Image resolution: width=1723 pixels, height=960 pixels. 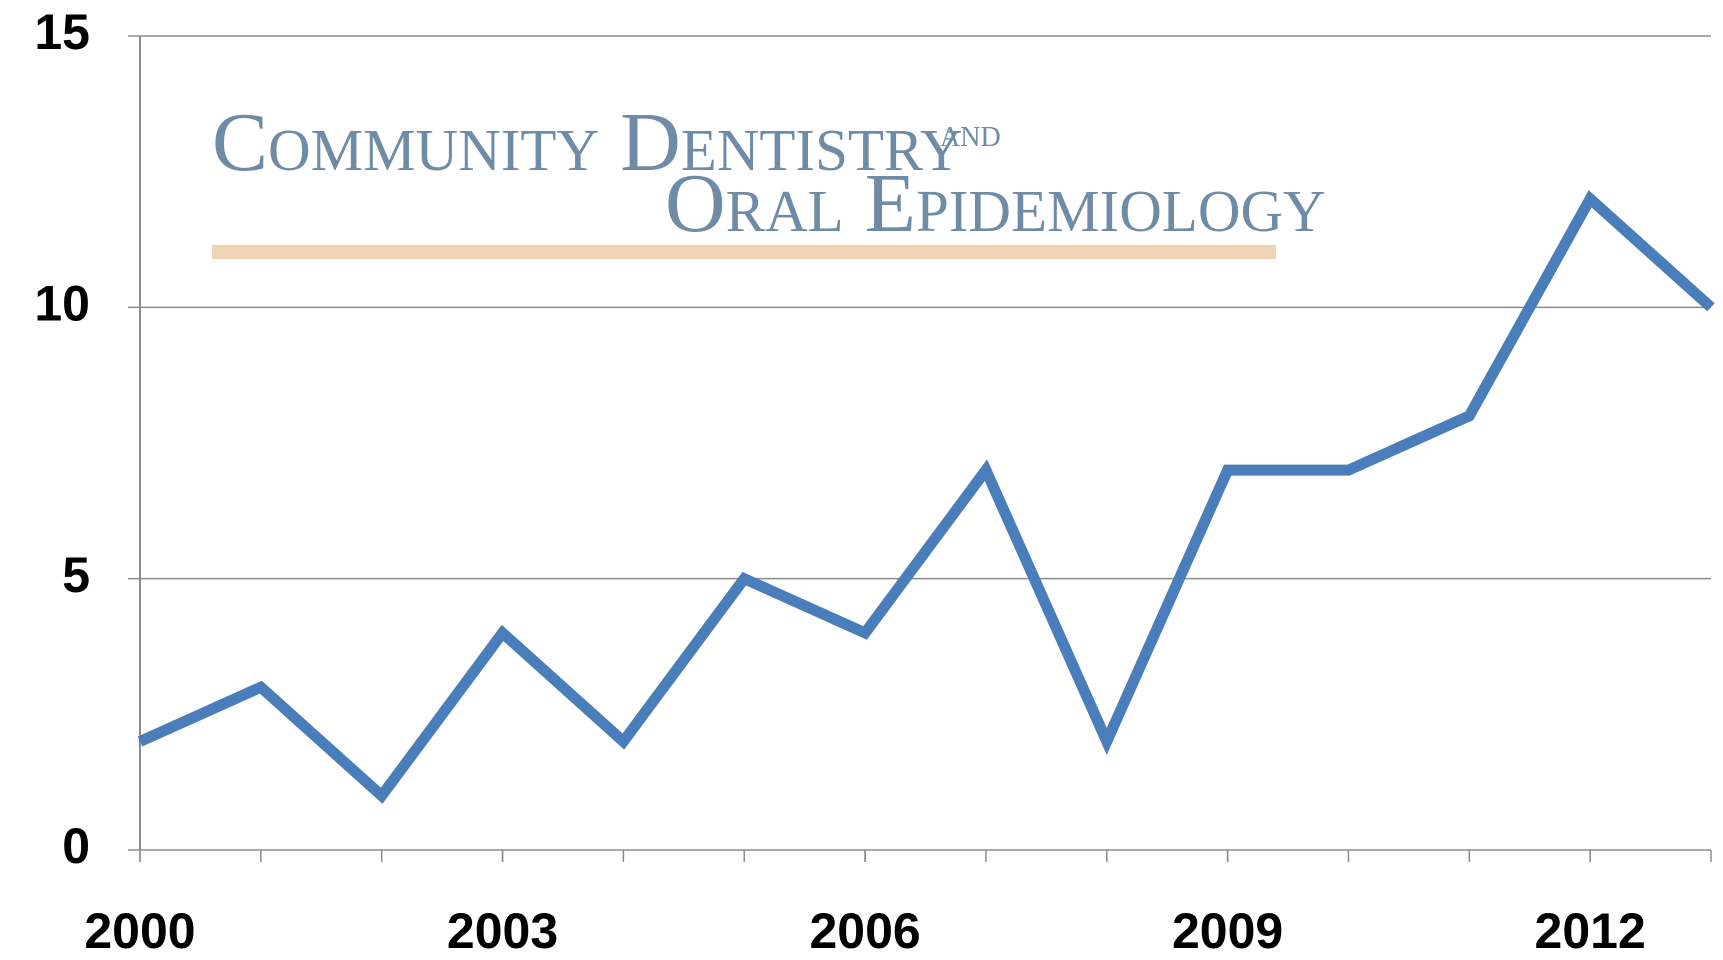 I want to click on logo-and: and, so click(x=970, y=132).